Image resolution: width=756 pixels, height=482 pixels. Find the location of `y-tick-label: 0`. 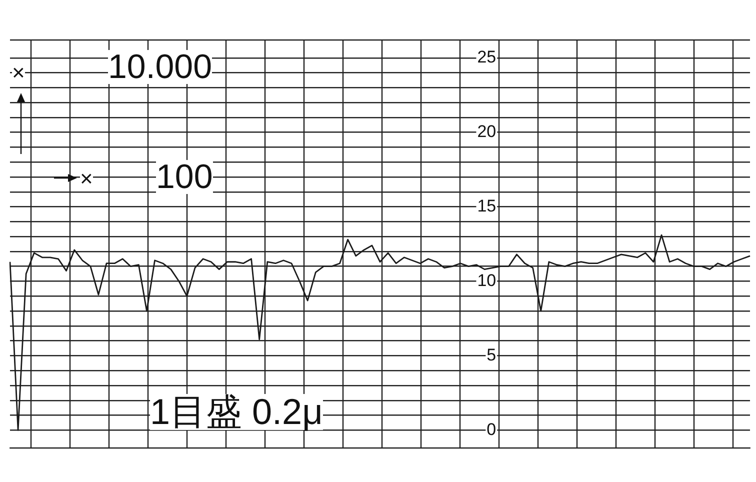

y-tick-label: 0 is located at coordinates (491, 429).